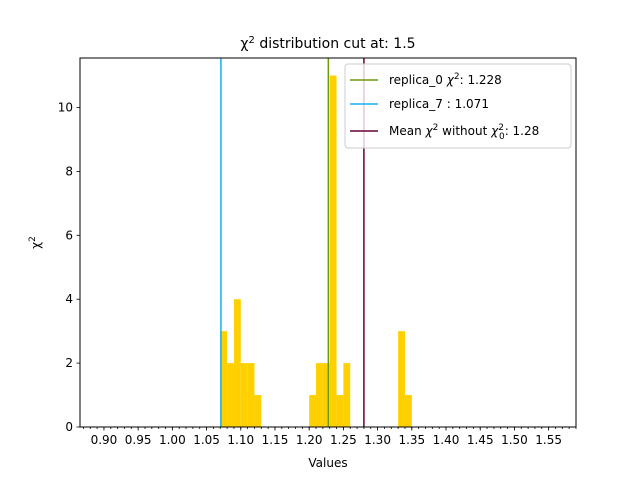 The image size is (640, 480). I want to click on x-axis-label: Values, so click(327, 463).